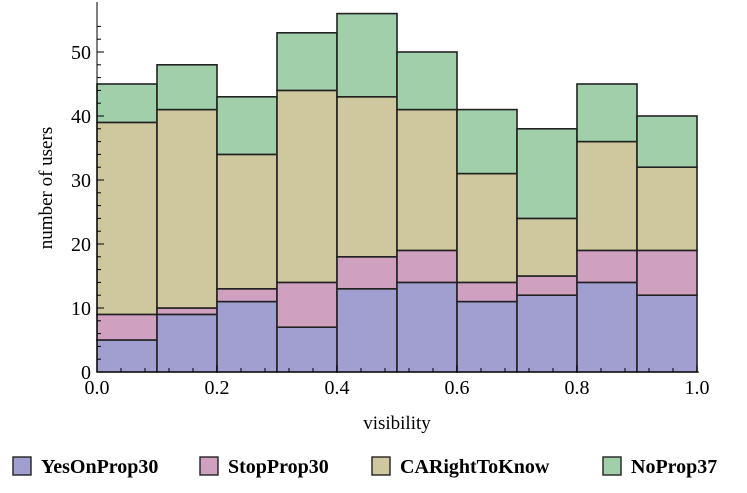 The image size is (747, 493). I want to click on y-axis-title: number of users, so click(46, 188).